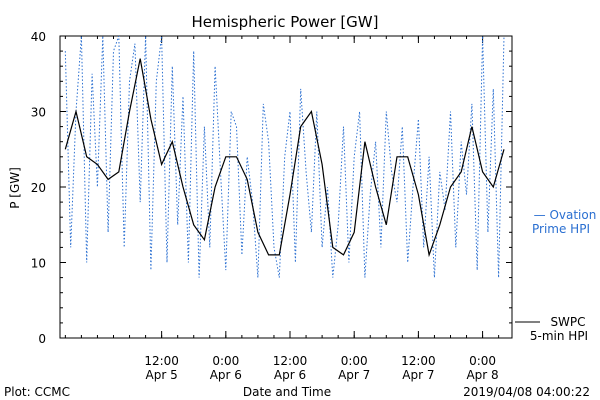 The height and width of the screenshot is (400, 600). Describe the element at coordinates (38, 37) in the screenshot. I see `y-tick-label: 40` at that location.